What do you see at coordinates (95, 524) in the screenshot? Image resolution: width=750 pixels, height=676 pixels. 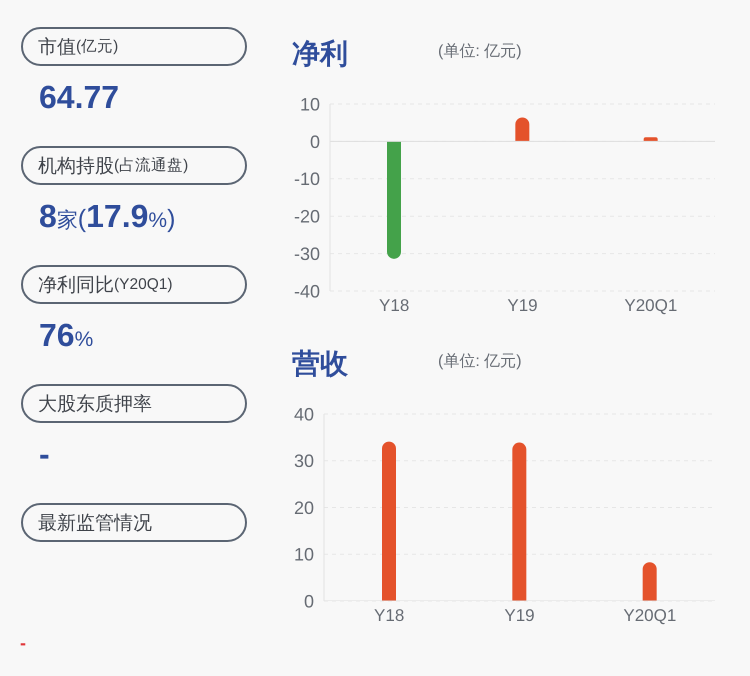 I see `category-label: 最新监管情况` at bounding box center [95, 524].